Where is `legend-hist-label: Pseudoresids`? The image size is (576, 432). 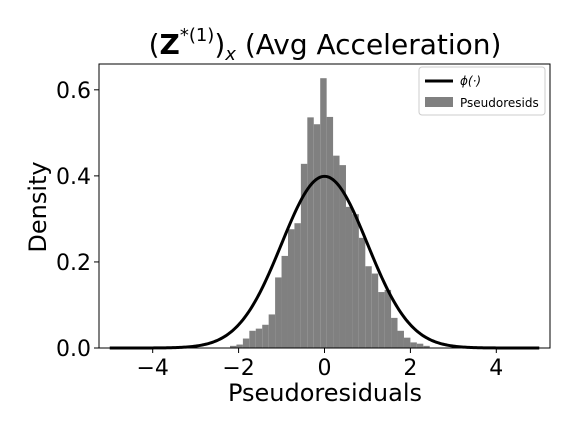 legend-hist-label: Pseudoresids is located at coordinates (499, 103).